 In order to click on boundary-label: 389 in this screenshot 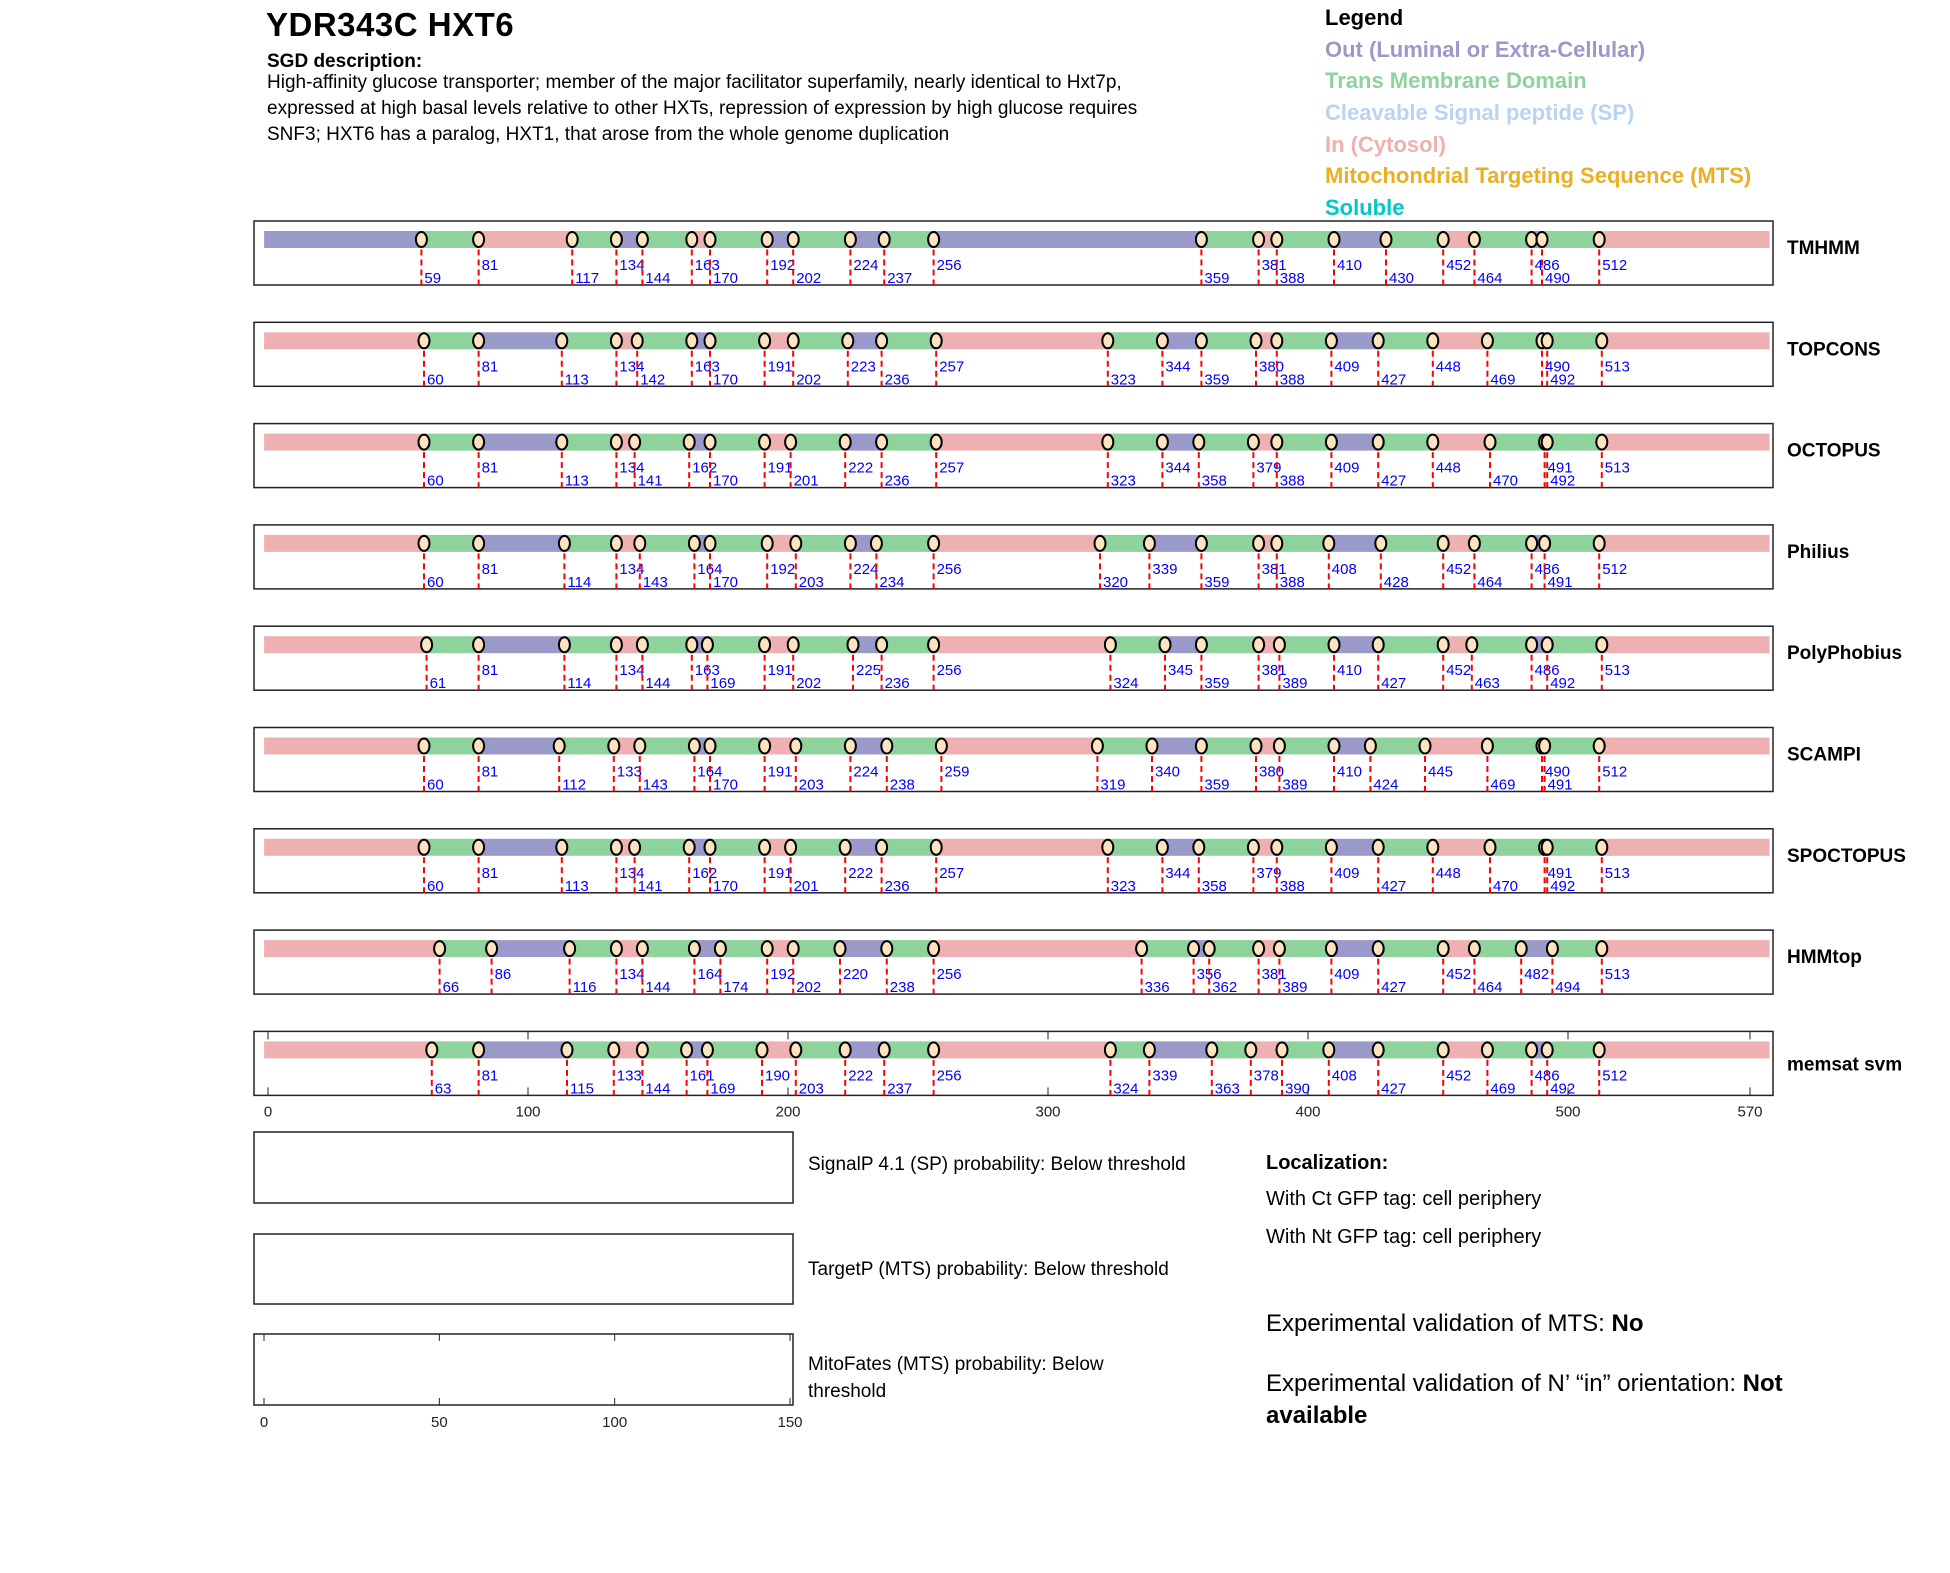, I will do `click(1294, 987)`.